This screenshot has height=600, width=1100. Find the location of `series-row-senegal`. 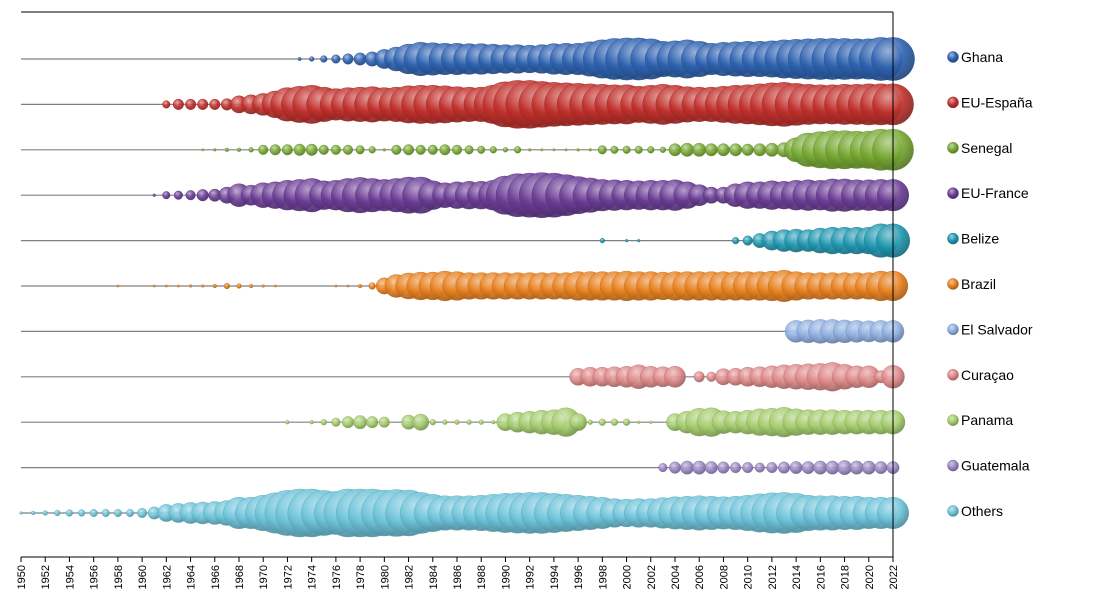

series-row-senegal is located at coordinates (467, 149).